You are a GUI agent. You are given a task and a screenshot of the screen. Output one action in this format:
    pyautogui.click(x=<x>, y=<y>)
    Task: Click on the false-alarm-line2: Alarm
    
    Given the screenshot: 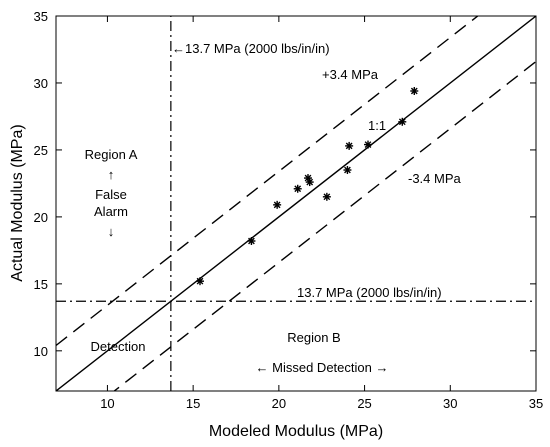 What is the action you would take?
    pyautogui.click(x=111, y=211)
    